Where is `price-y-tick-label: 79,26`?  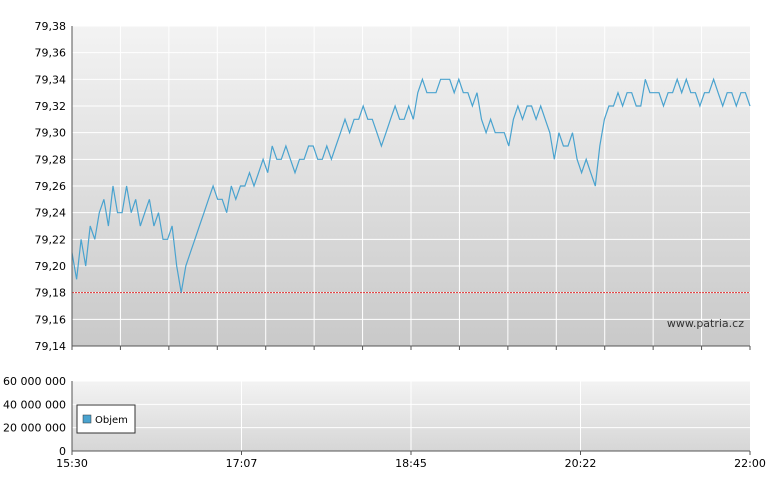
price-y-tick-label: 79,26 is located at coordinates (51, 186).